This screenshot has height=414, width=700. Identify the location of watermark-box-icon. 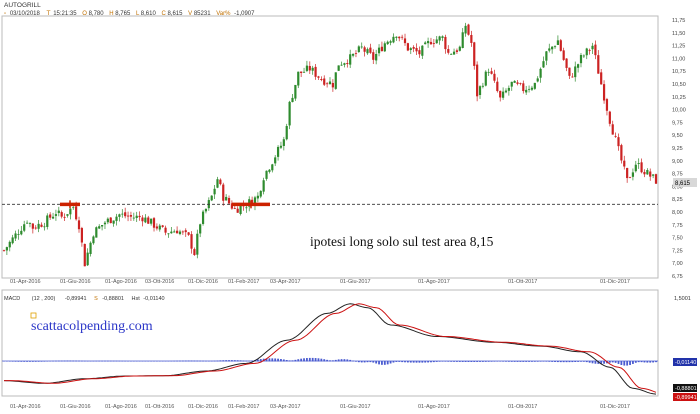
(33, 315).